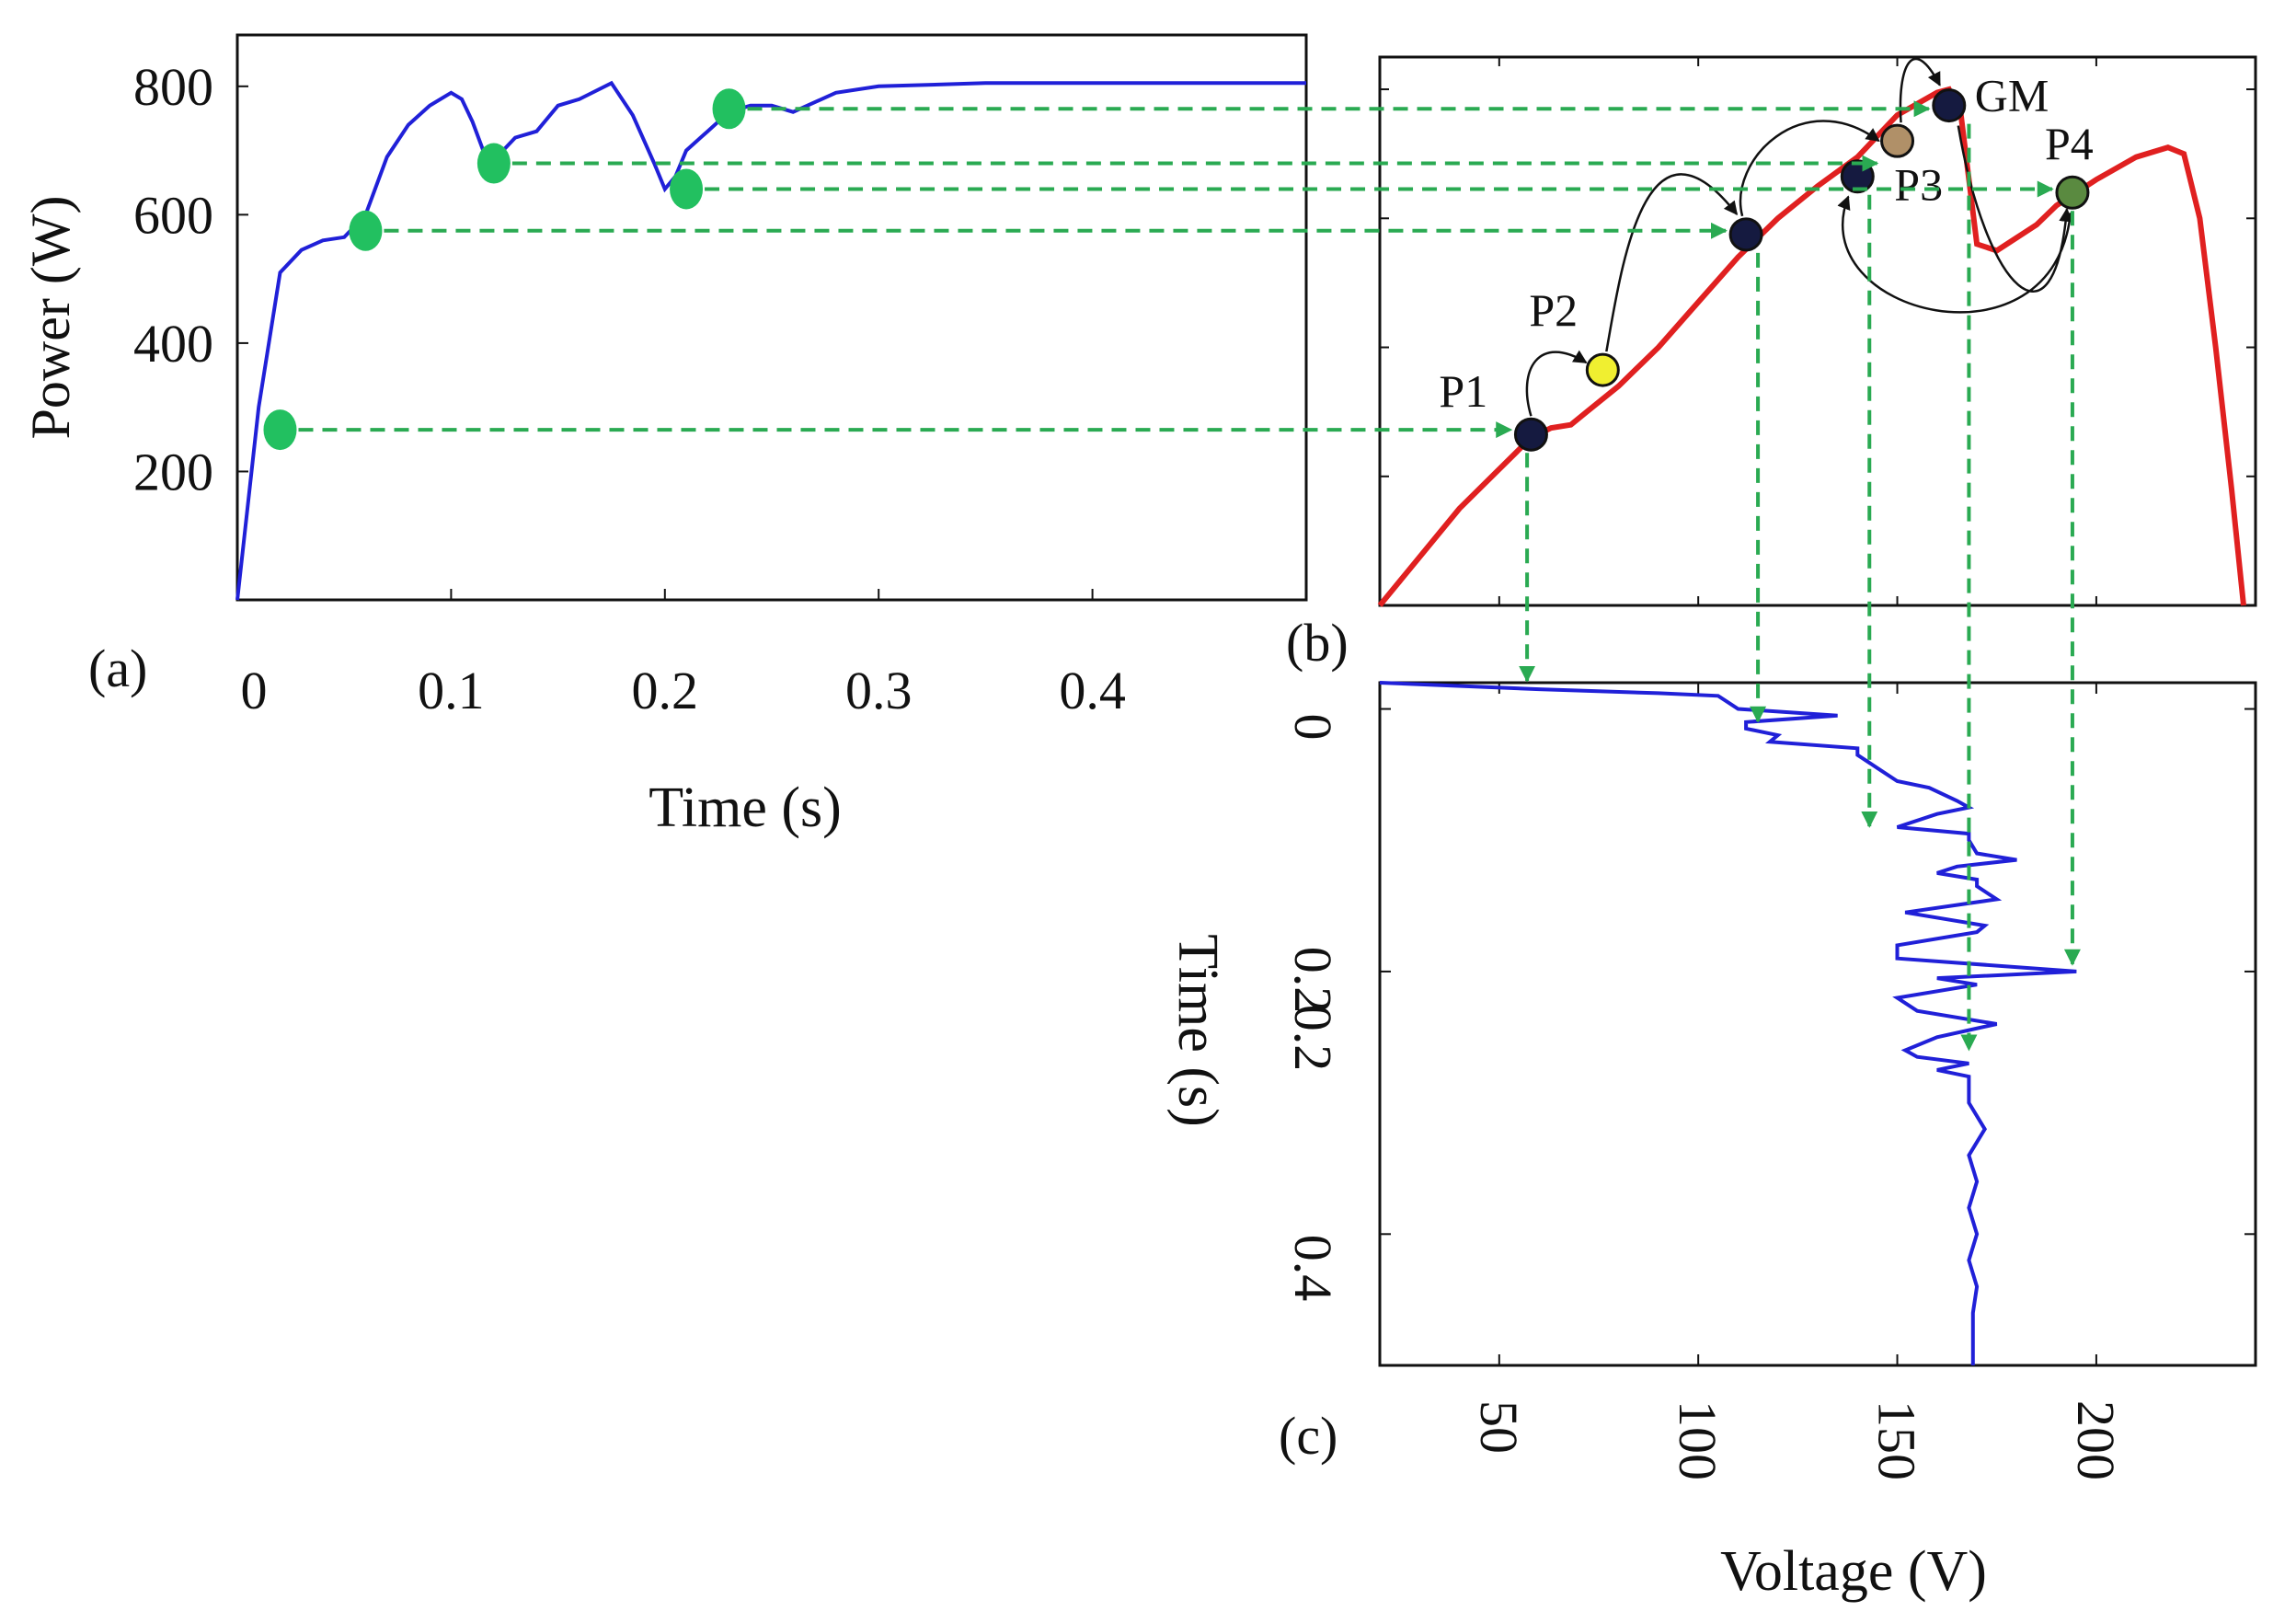 Image resolution: width=2296 pixels, height=1623 pixels. What do you see at coordinates (665, 690) in the screenshot?
I see `a-xtick-label: 0.2` at bounding box center [665, 690].